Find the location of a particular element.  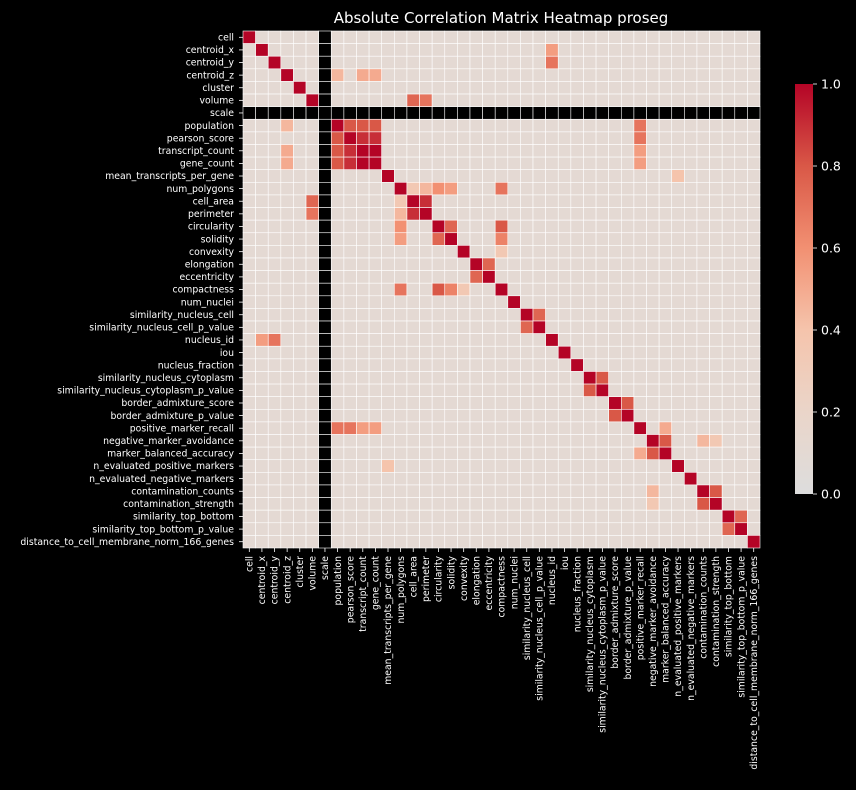

y-tick-label: cell_area is located at coordinates (213, 201).